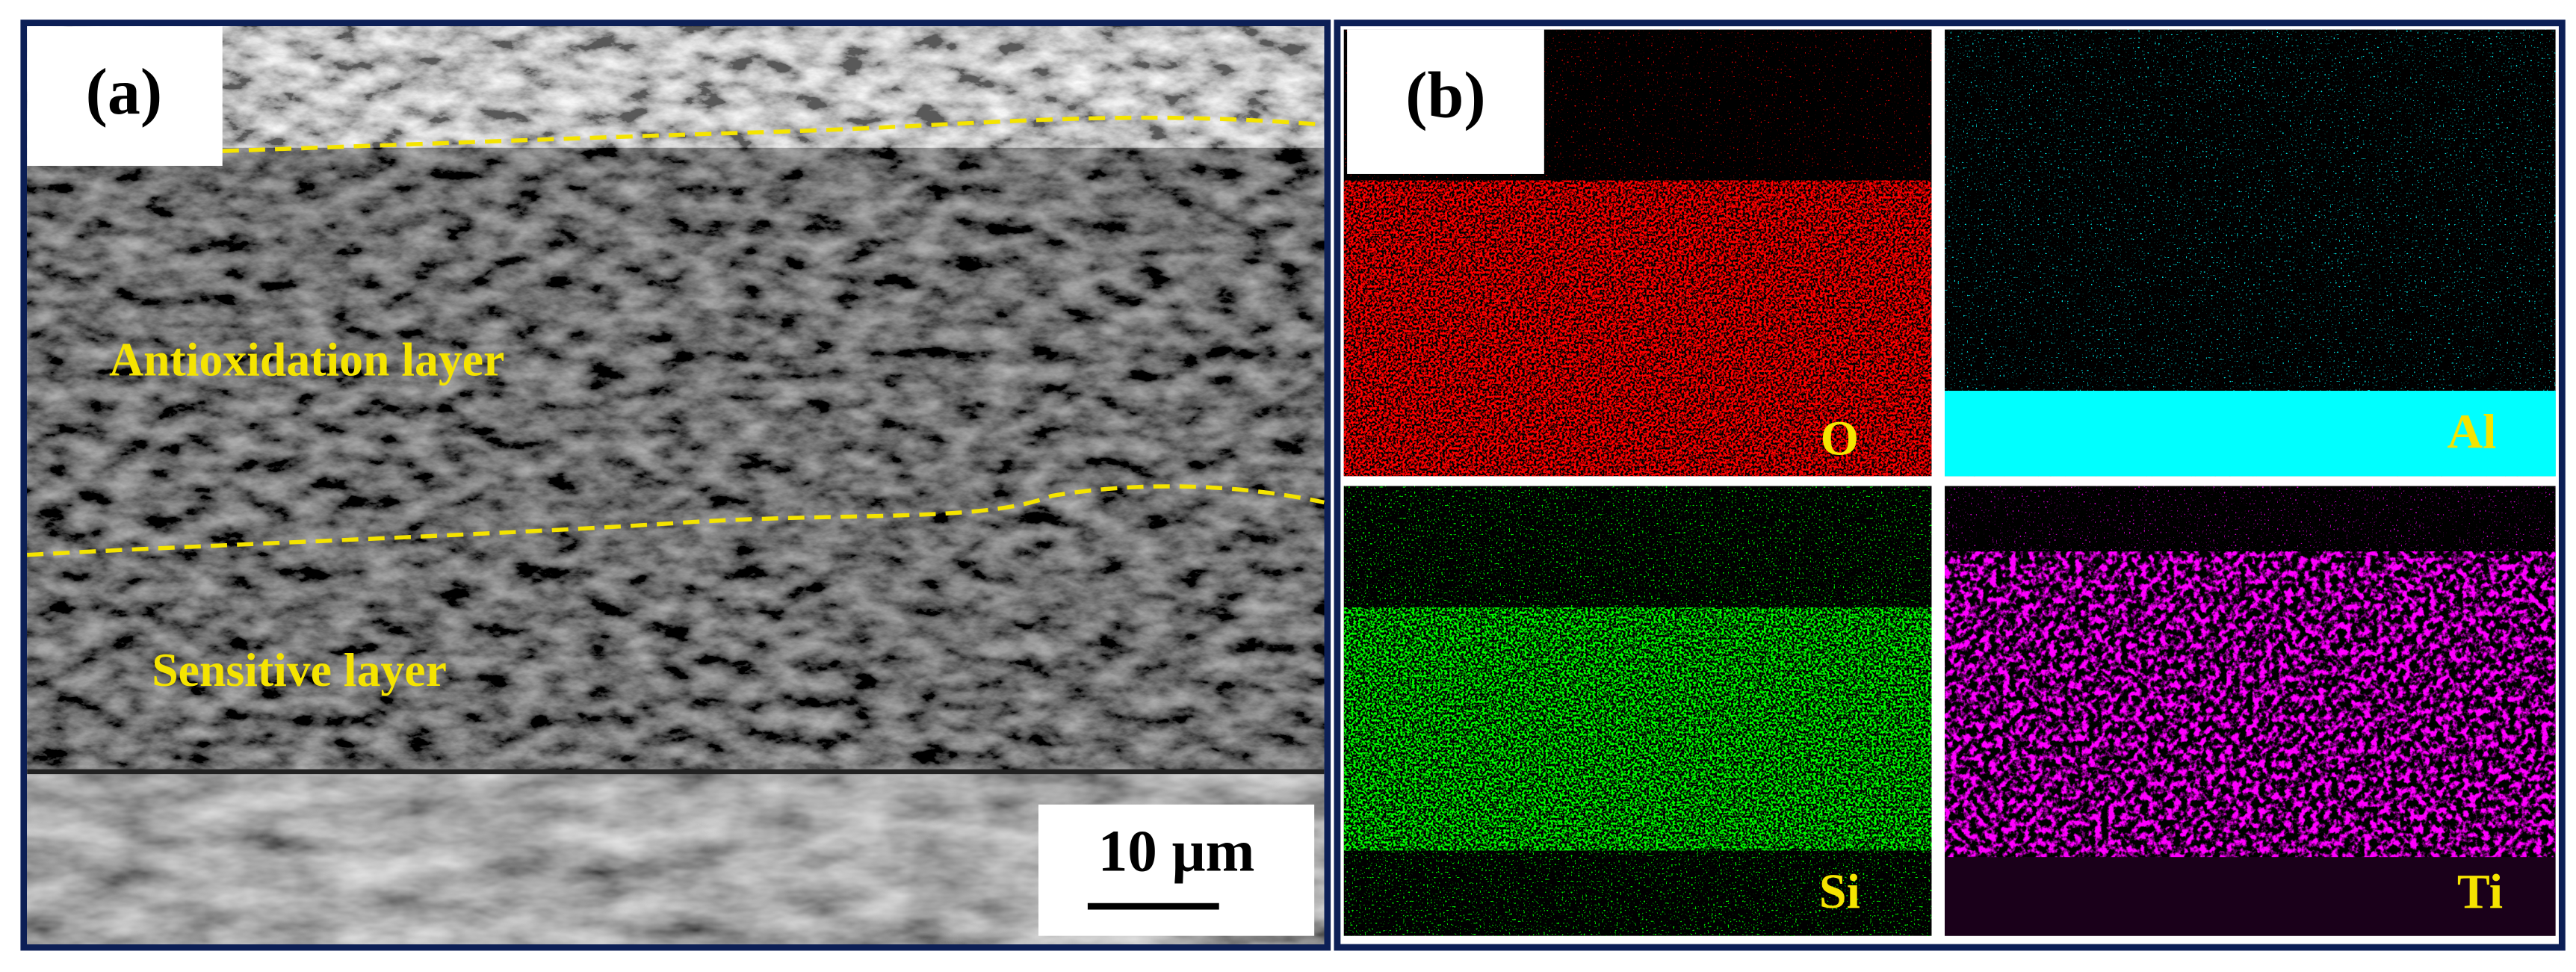  Describe the element at coordinates (2480, 892) in the screenshot. I see `element-label: Ti` at that location.